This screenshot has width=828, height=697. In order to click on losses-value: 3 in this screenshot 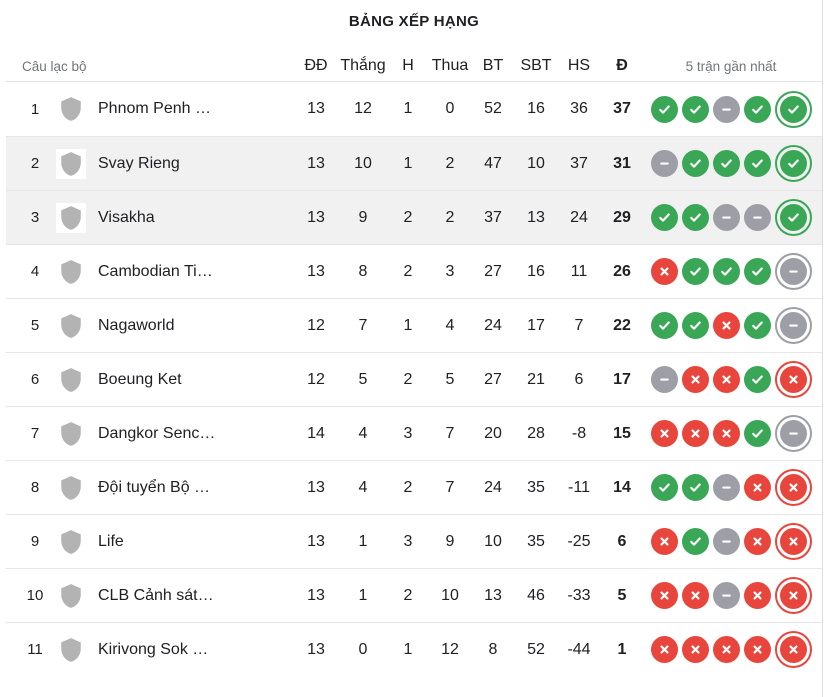, I will do `click(450, 271)`.